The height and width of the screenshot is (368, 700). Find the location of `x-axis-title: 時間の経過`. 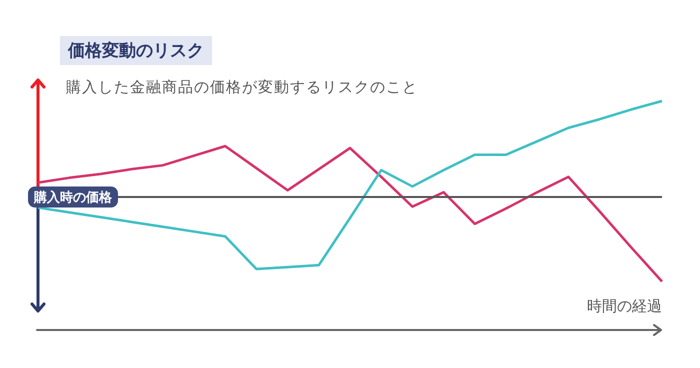

x-axis-title: 時間の経過 is located at coordinates (624, 306).